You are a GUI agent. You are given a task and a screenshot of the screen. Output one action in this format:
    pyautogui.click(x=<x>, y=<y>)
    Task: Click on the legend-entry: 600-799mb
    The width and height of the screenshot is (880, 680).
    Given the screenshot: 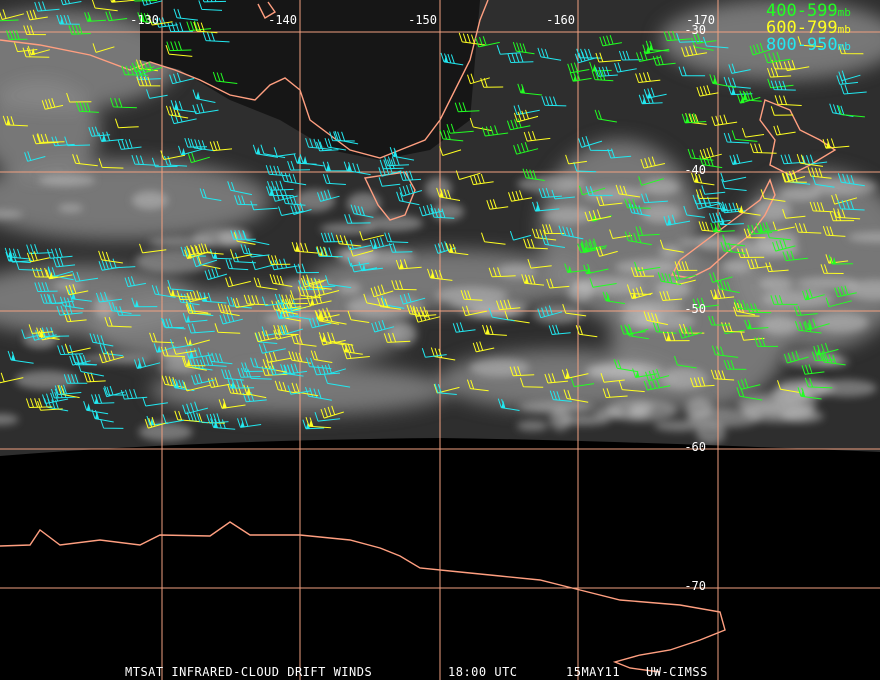 What is the action you would take?
    pyautogui.click(x=808, y=28)
    